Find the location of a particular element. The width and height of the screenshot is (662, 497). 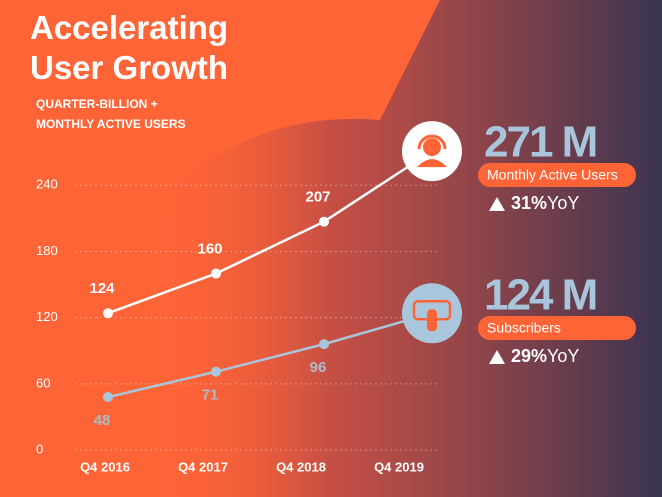

x-tick-label: Q4 2018 is located at coordinates (301, 466).